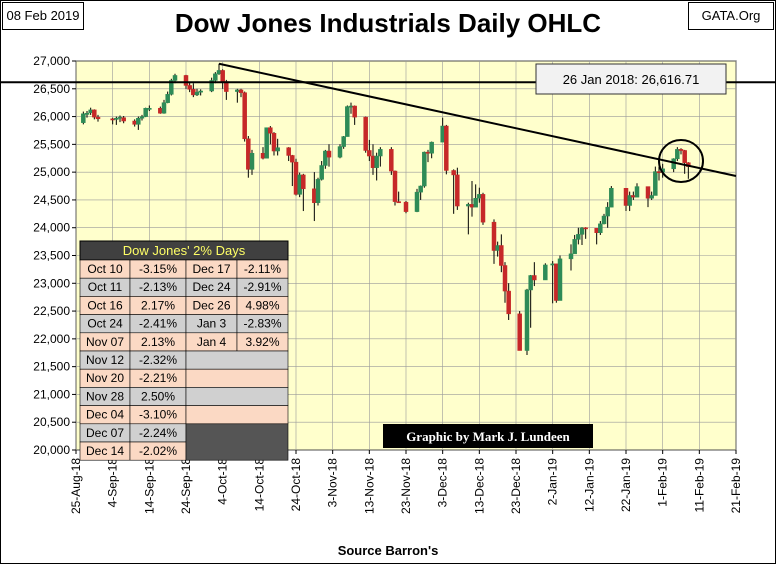  Describe the element at coordinates (105, 378) in the screenshot. I see `table-cell: Nov 20` at that location.